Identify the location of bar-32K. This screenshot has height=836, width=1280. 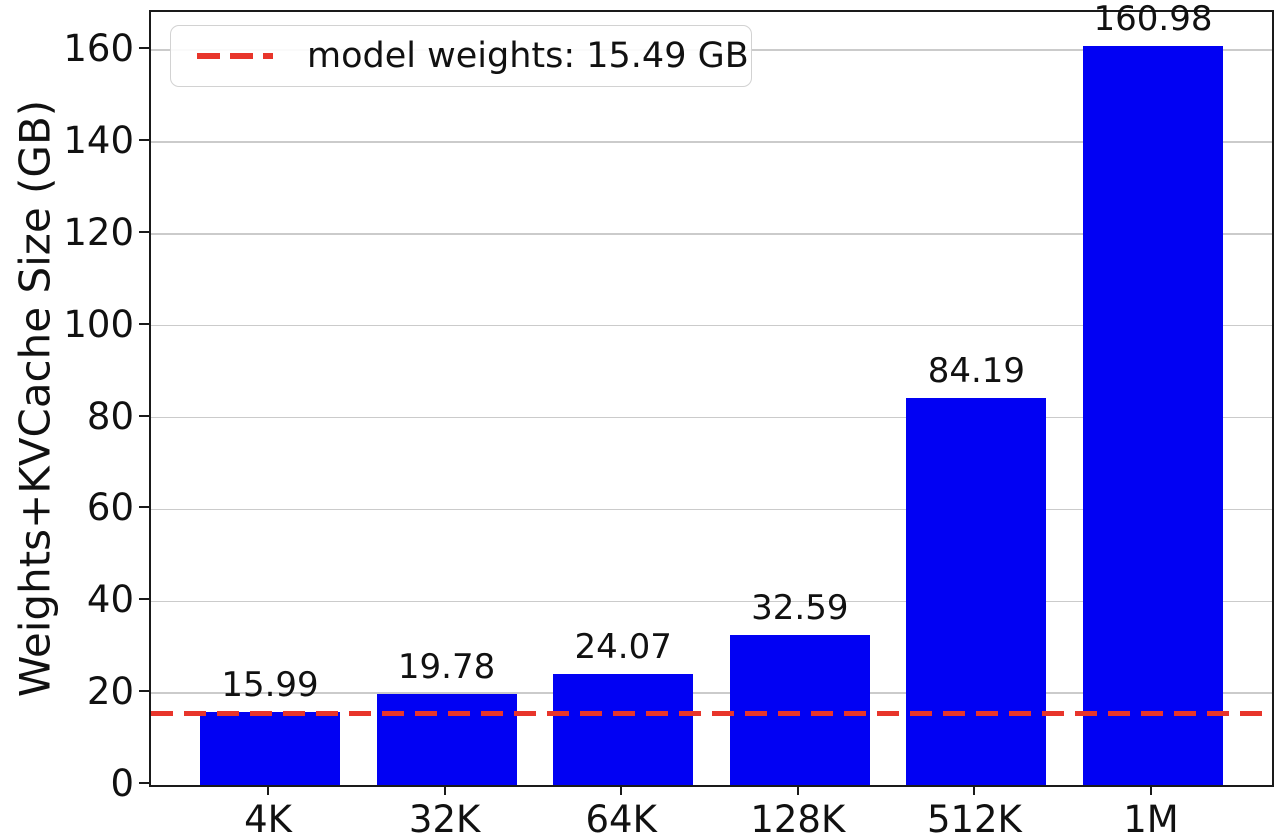
(446, 739).